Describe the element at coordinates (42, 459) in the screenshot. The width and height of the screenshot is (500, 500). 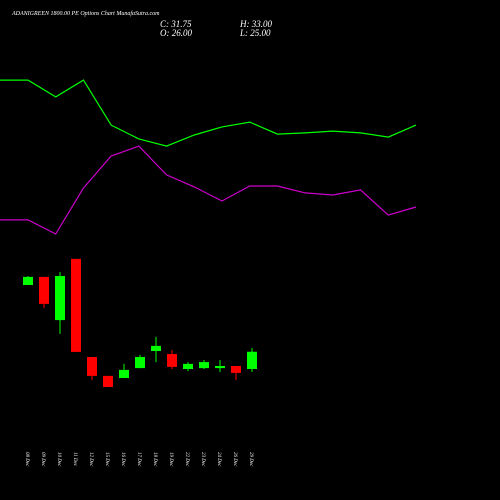
I see `x-tick-label: 09 Dec` at that location.